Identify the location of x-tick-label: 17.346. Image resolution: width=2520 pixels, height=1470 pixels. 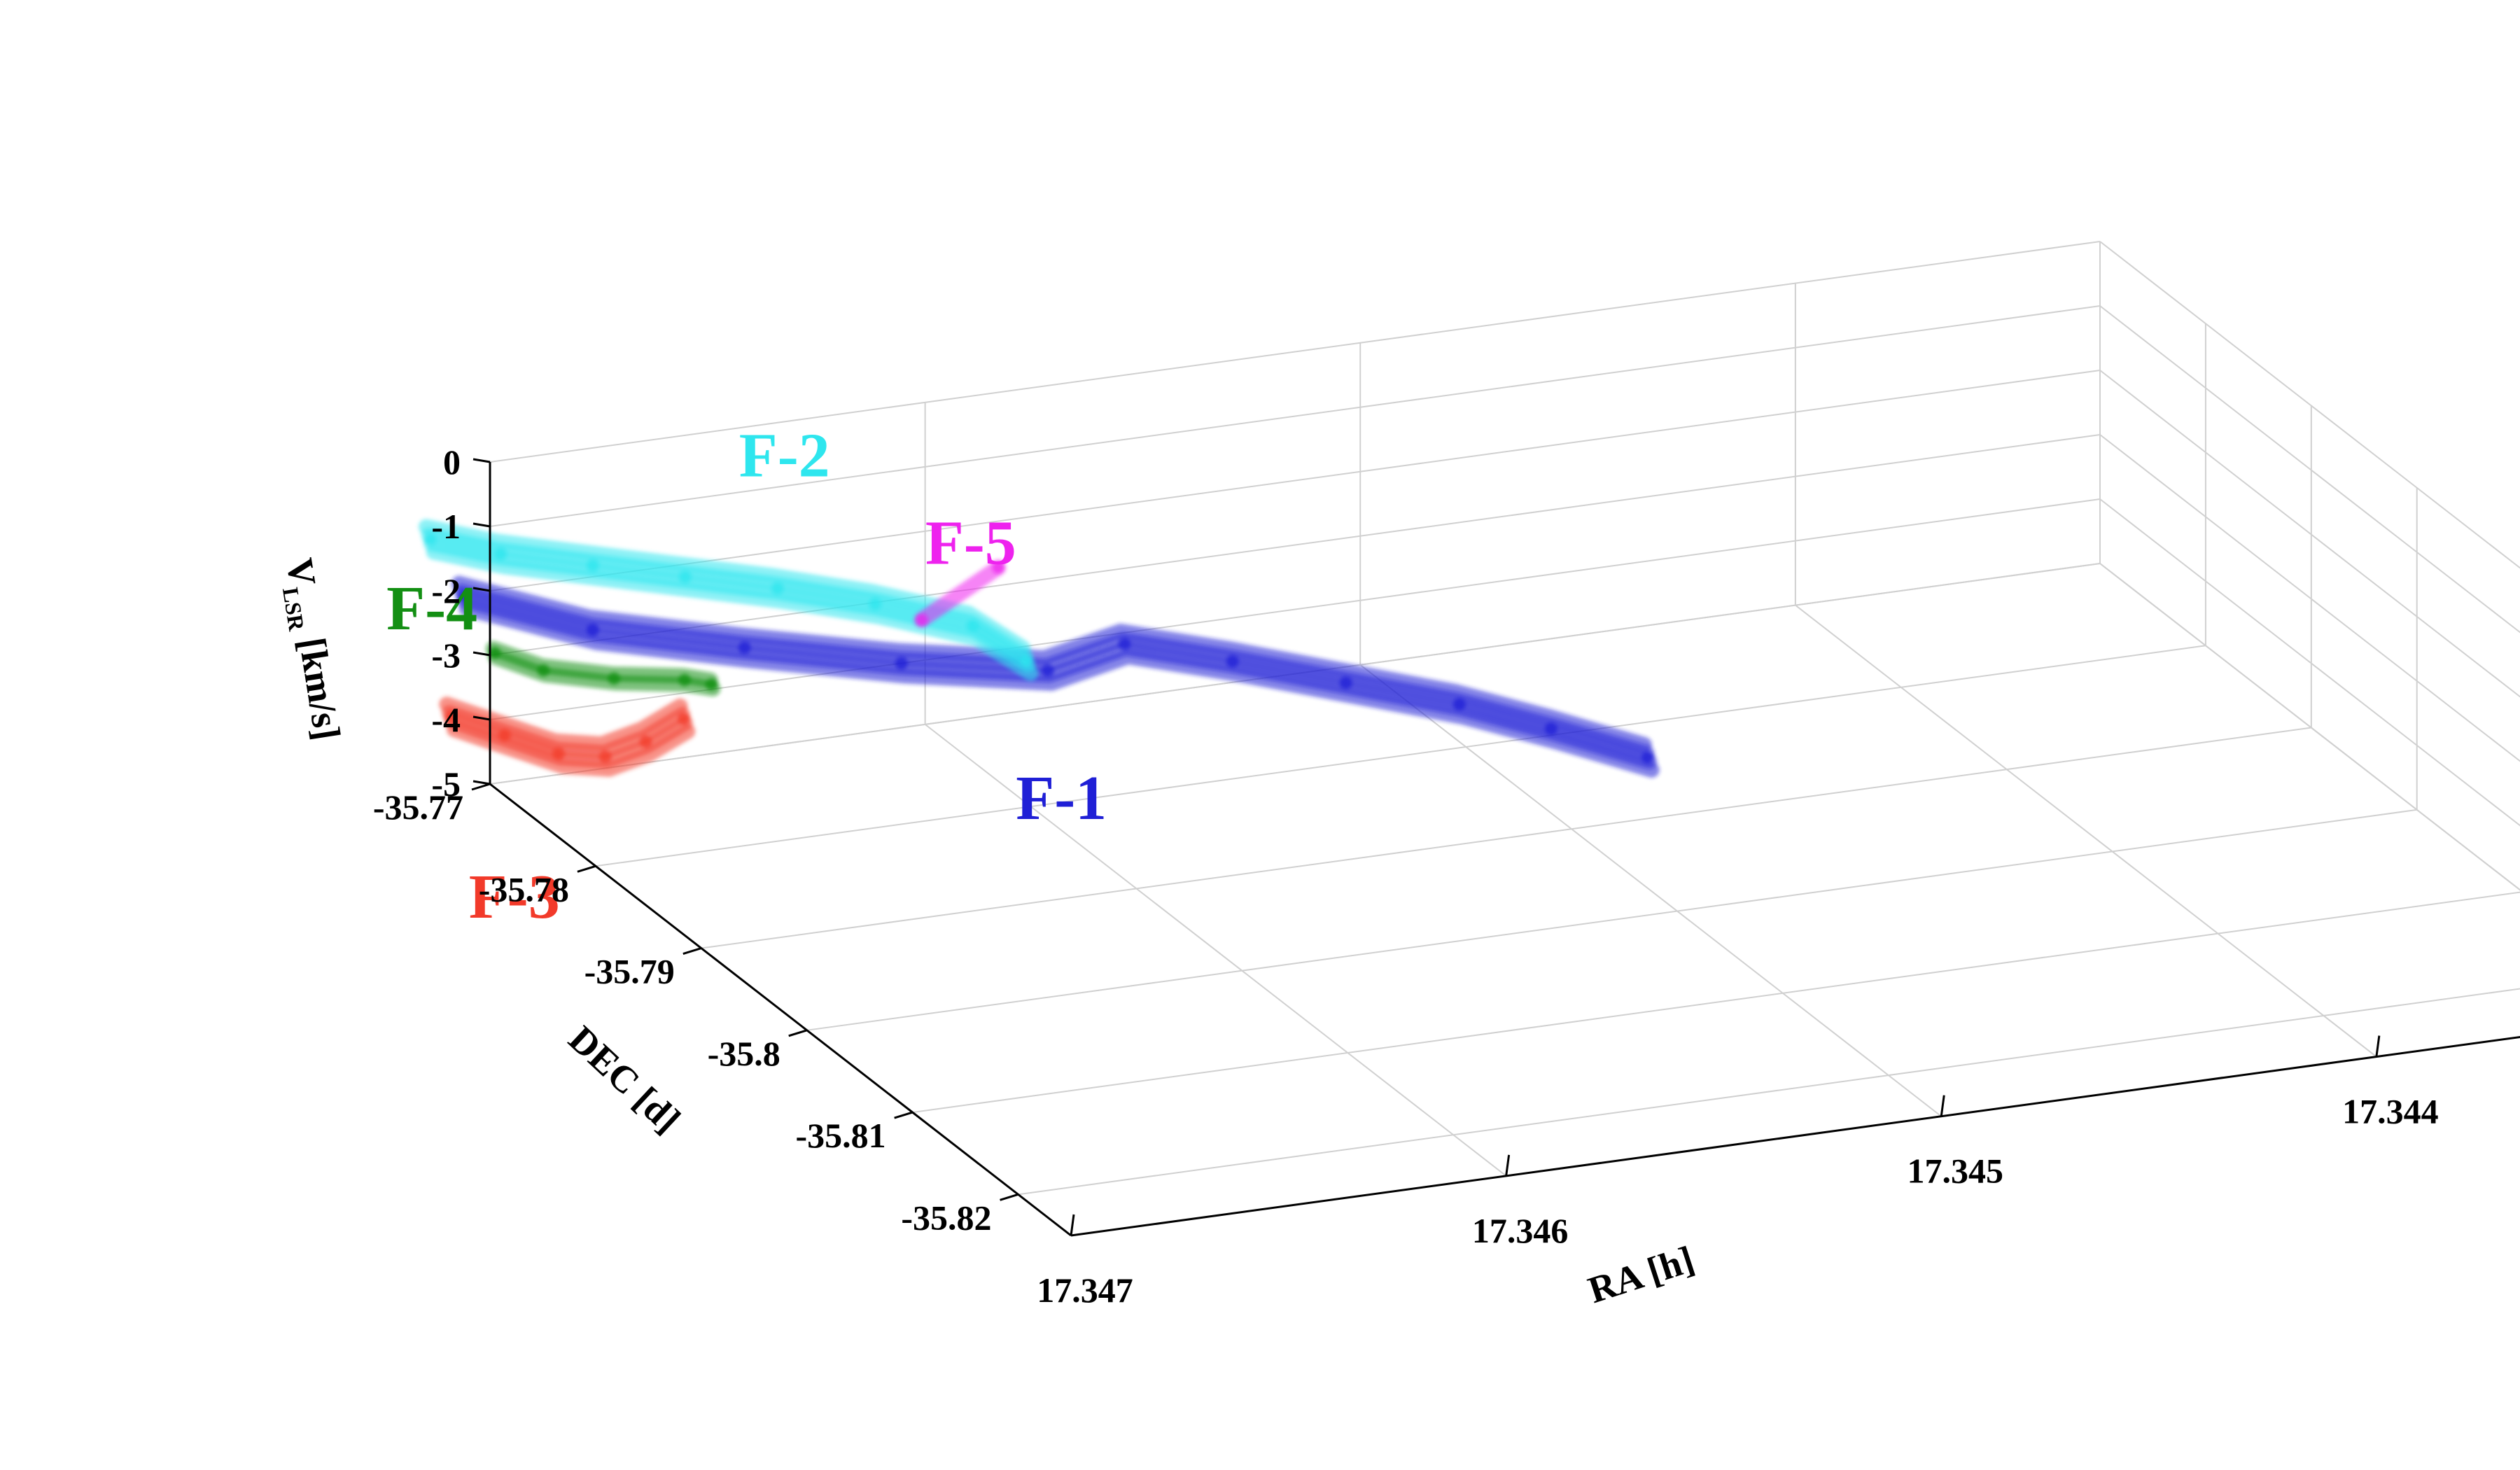
(1520, 1230).